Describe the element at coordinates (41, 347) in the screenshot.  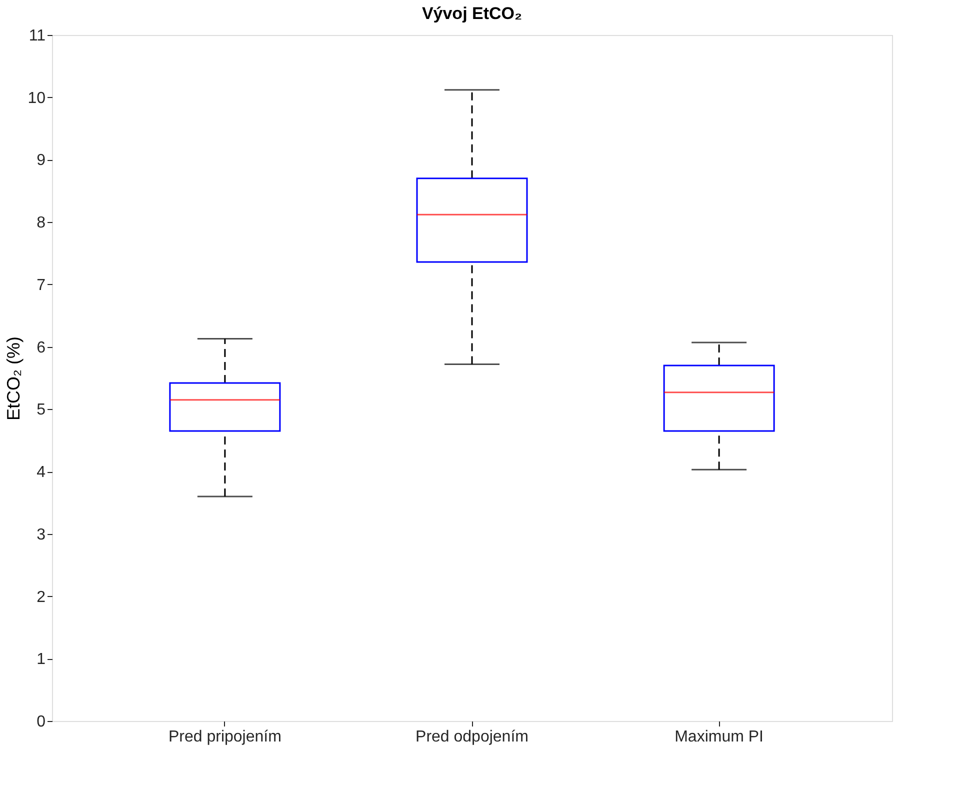
I see `y-tick-label: 6` at that location.